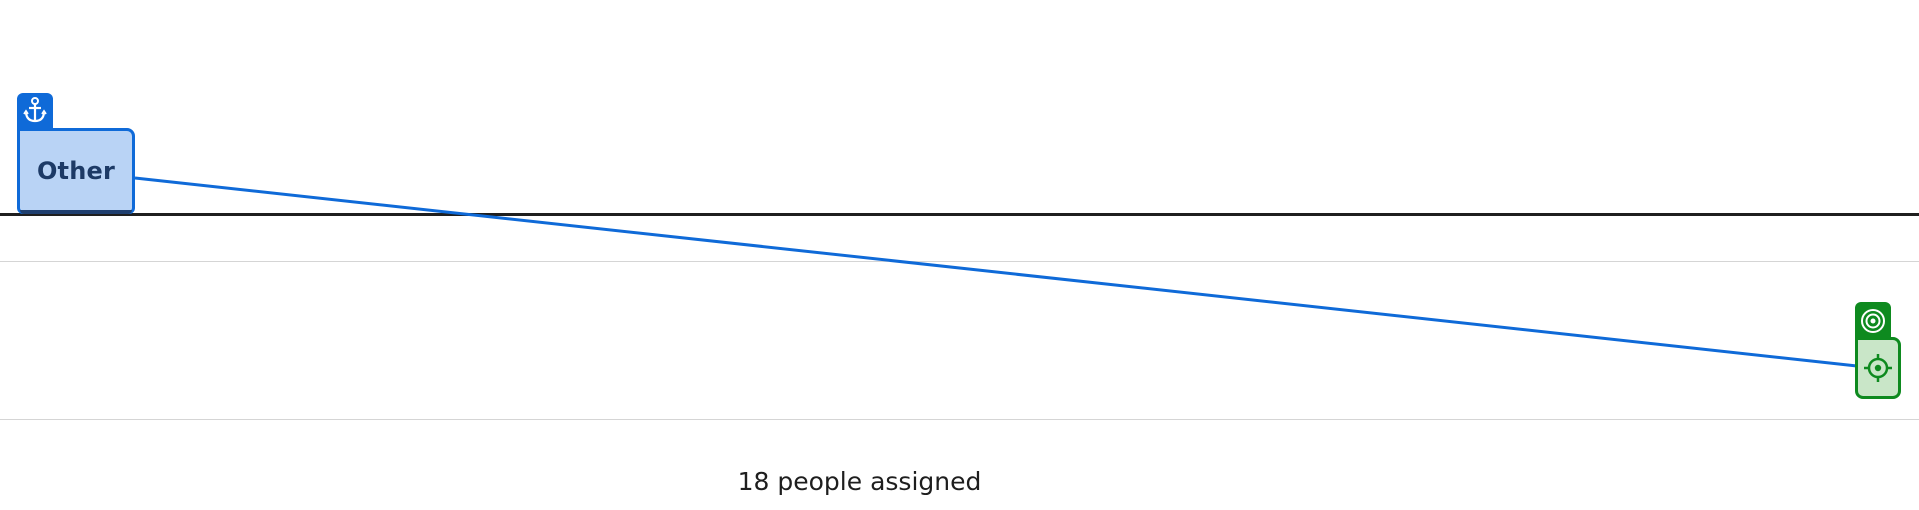  I want to click on anchor-badge, so click(35, 112).